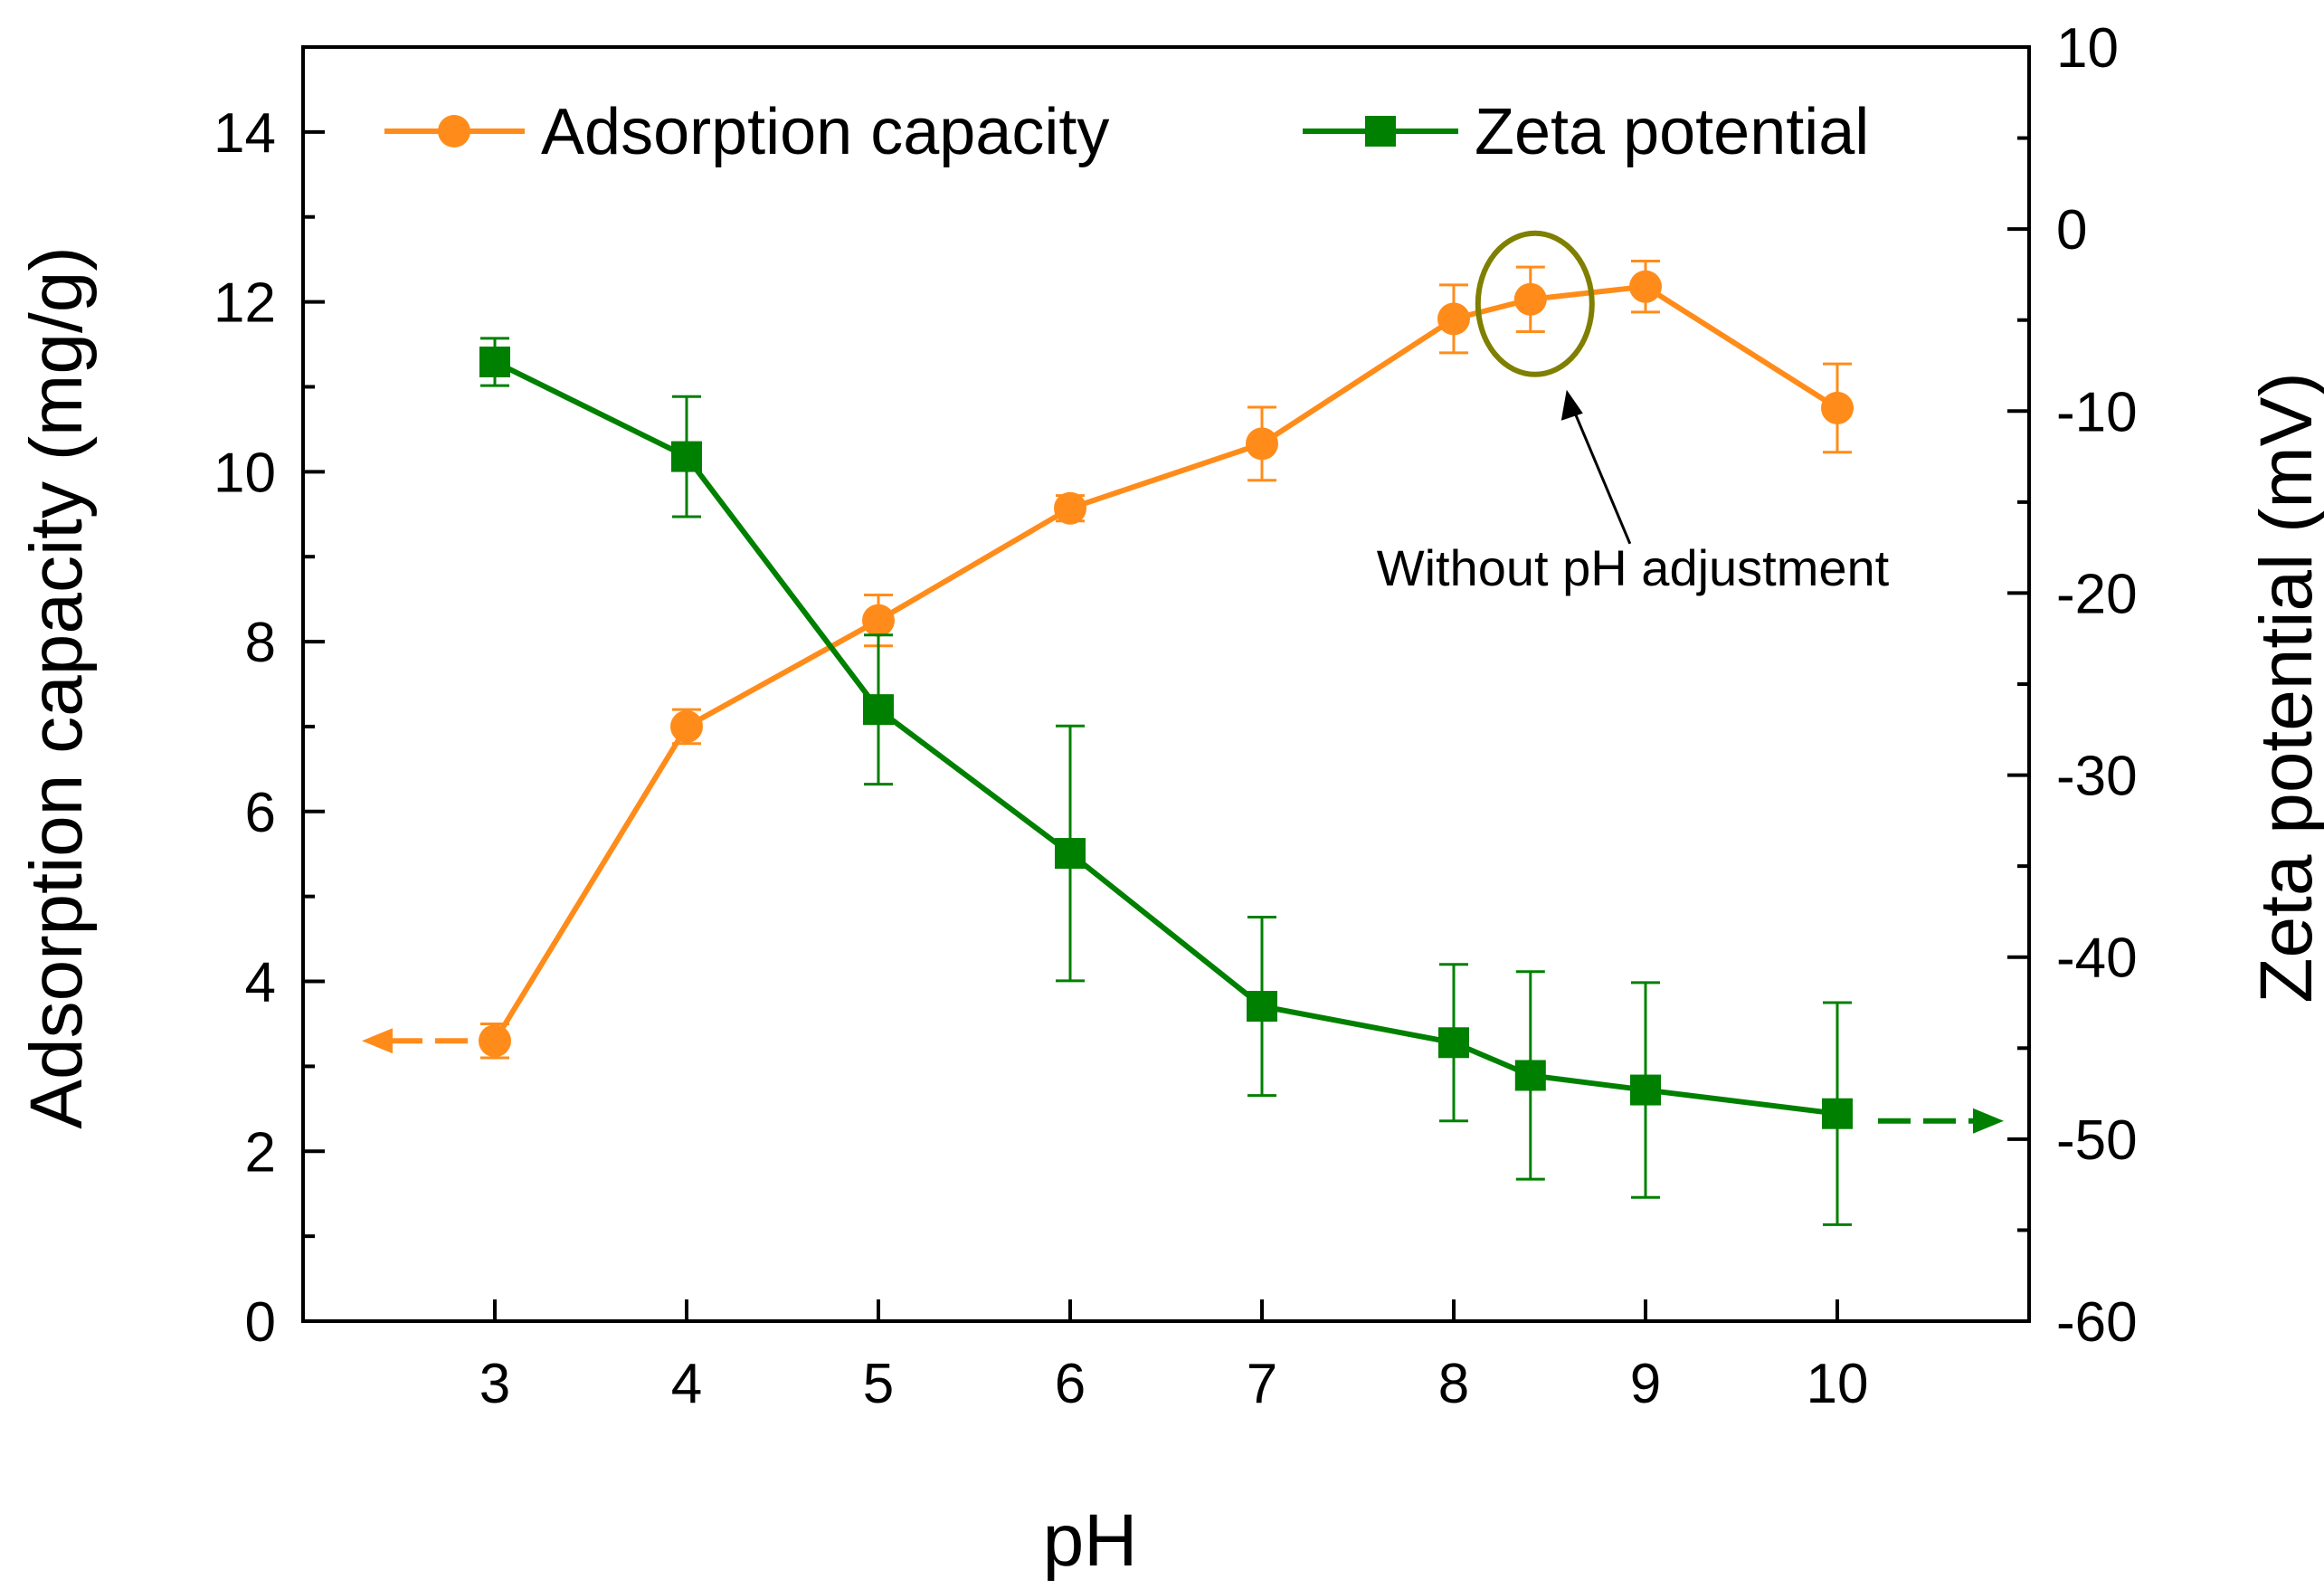  What do you see at coordinates (2097, 594) in the screenshot?
I see `y-right-tick-label: -20` at bounding box center [2097, 594].